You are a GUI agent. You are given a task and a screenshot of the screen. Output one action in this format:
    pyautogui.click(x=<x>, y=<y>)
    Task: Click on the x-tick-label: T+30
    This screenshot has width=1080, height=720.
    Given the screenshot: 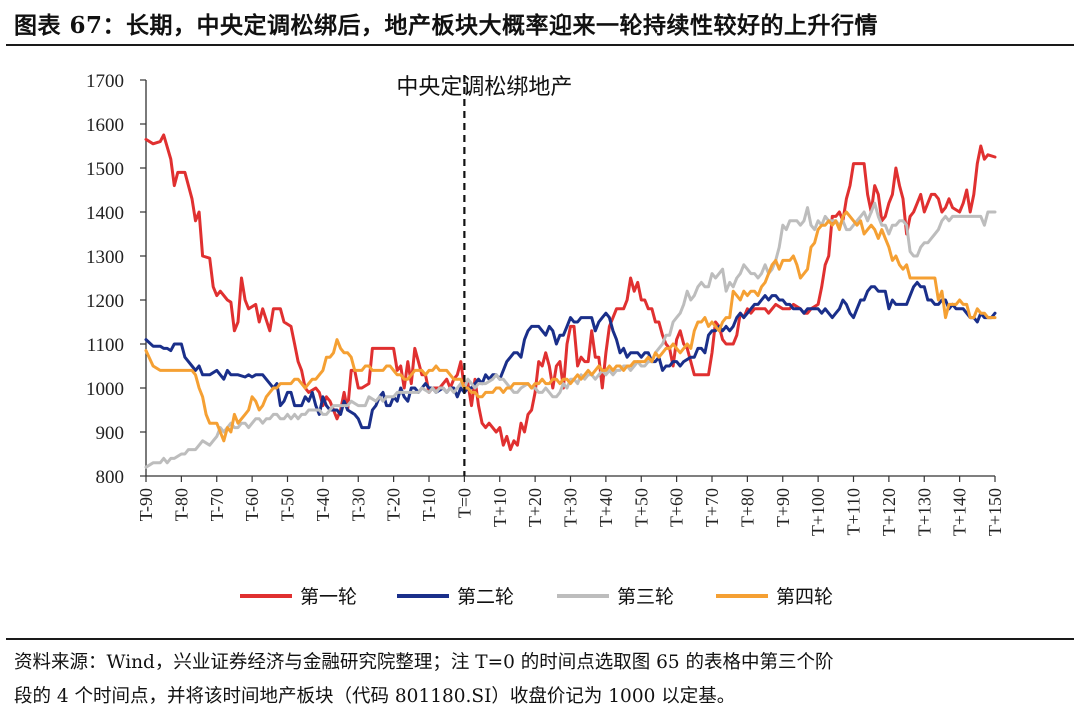 What is the action you would take?
    pyautogui.click(x=571, y=507)
    